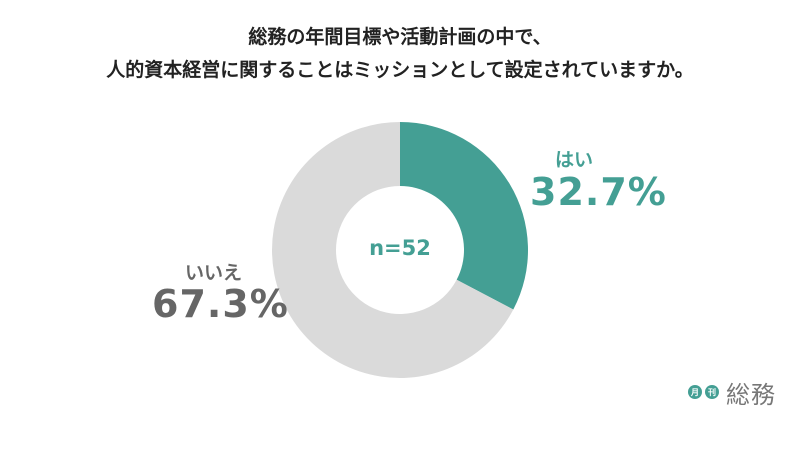 The height and width of the screenshot is (450, 800). Describe the element at coordinates (598, 192) in the screenshot. I see `slice-value-yes: 32.7%` at that location.